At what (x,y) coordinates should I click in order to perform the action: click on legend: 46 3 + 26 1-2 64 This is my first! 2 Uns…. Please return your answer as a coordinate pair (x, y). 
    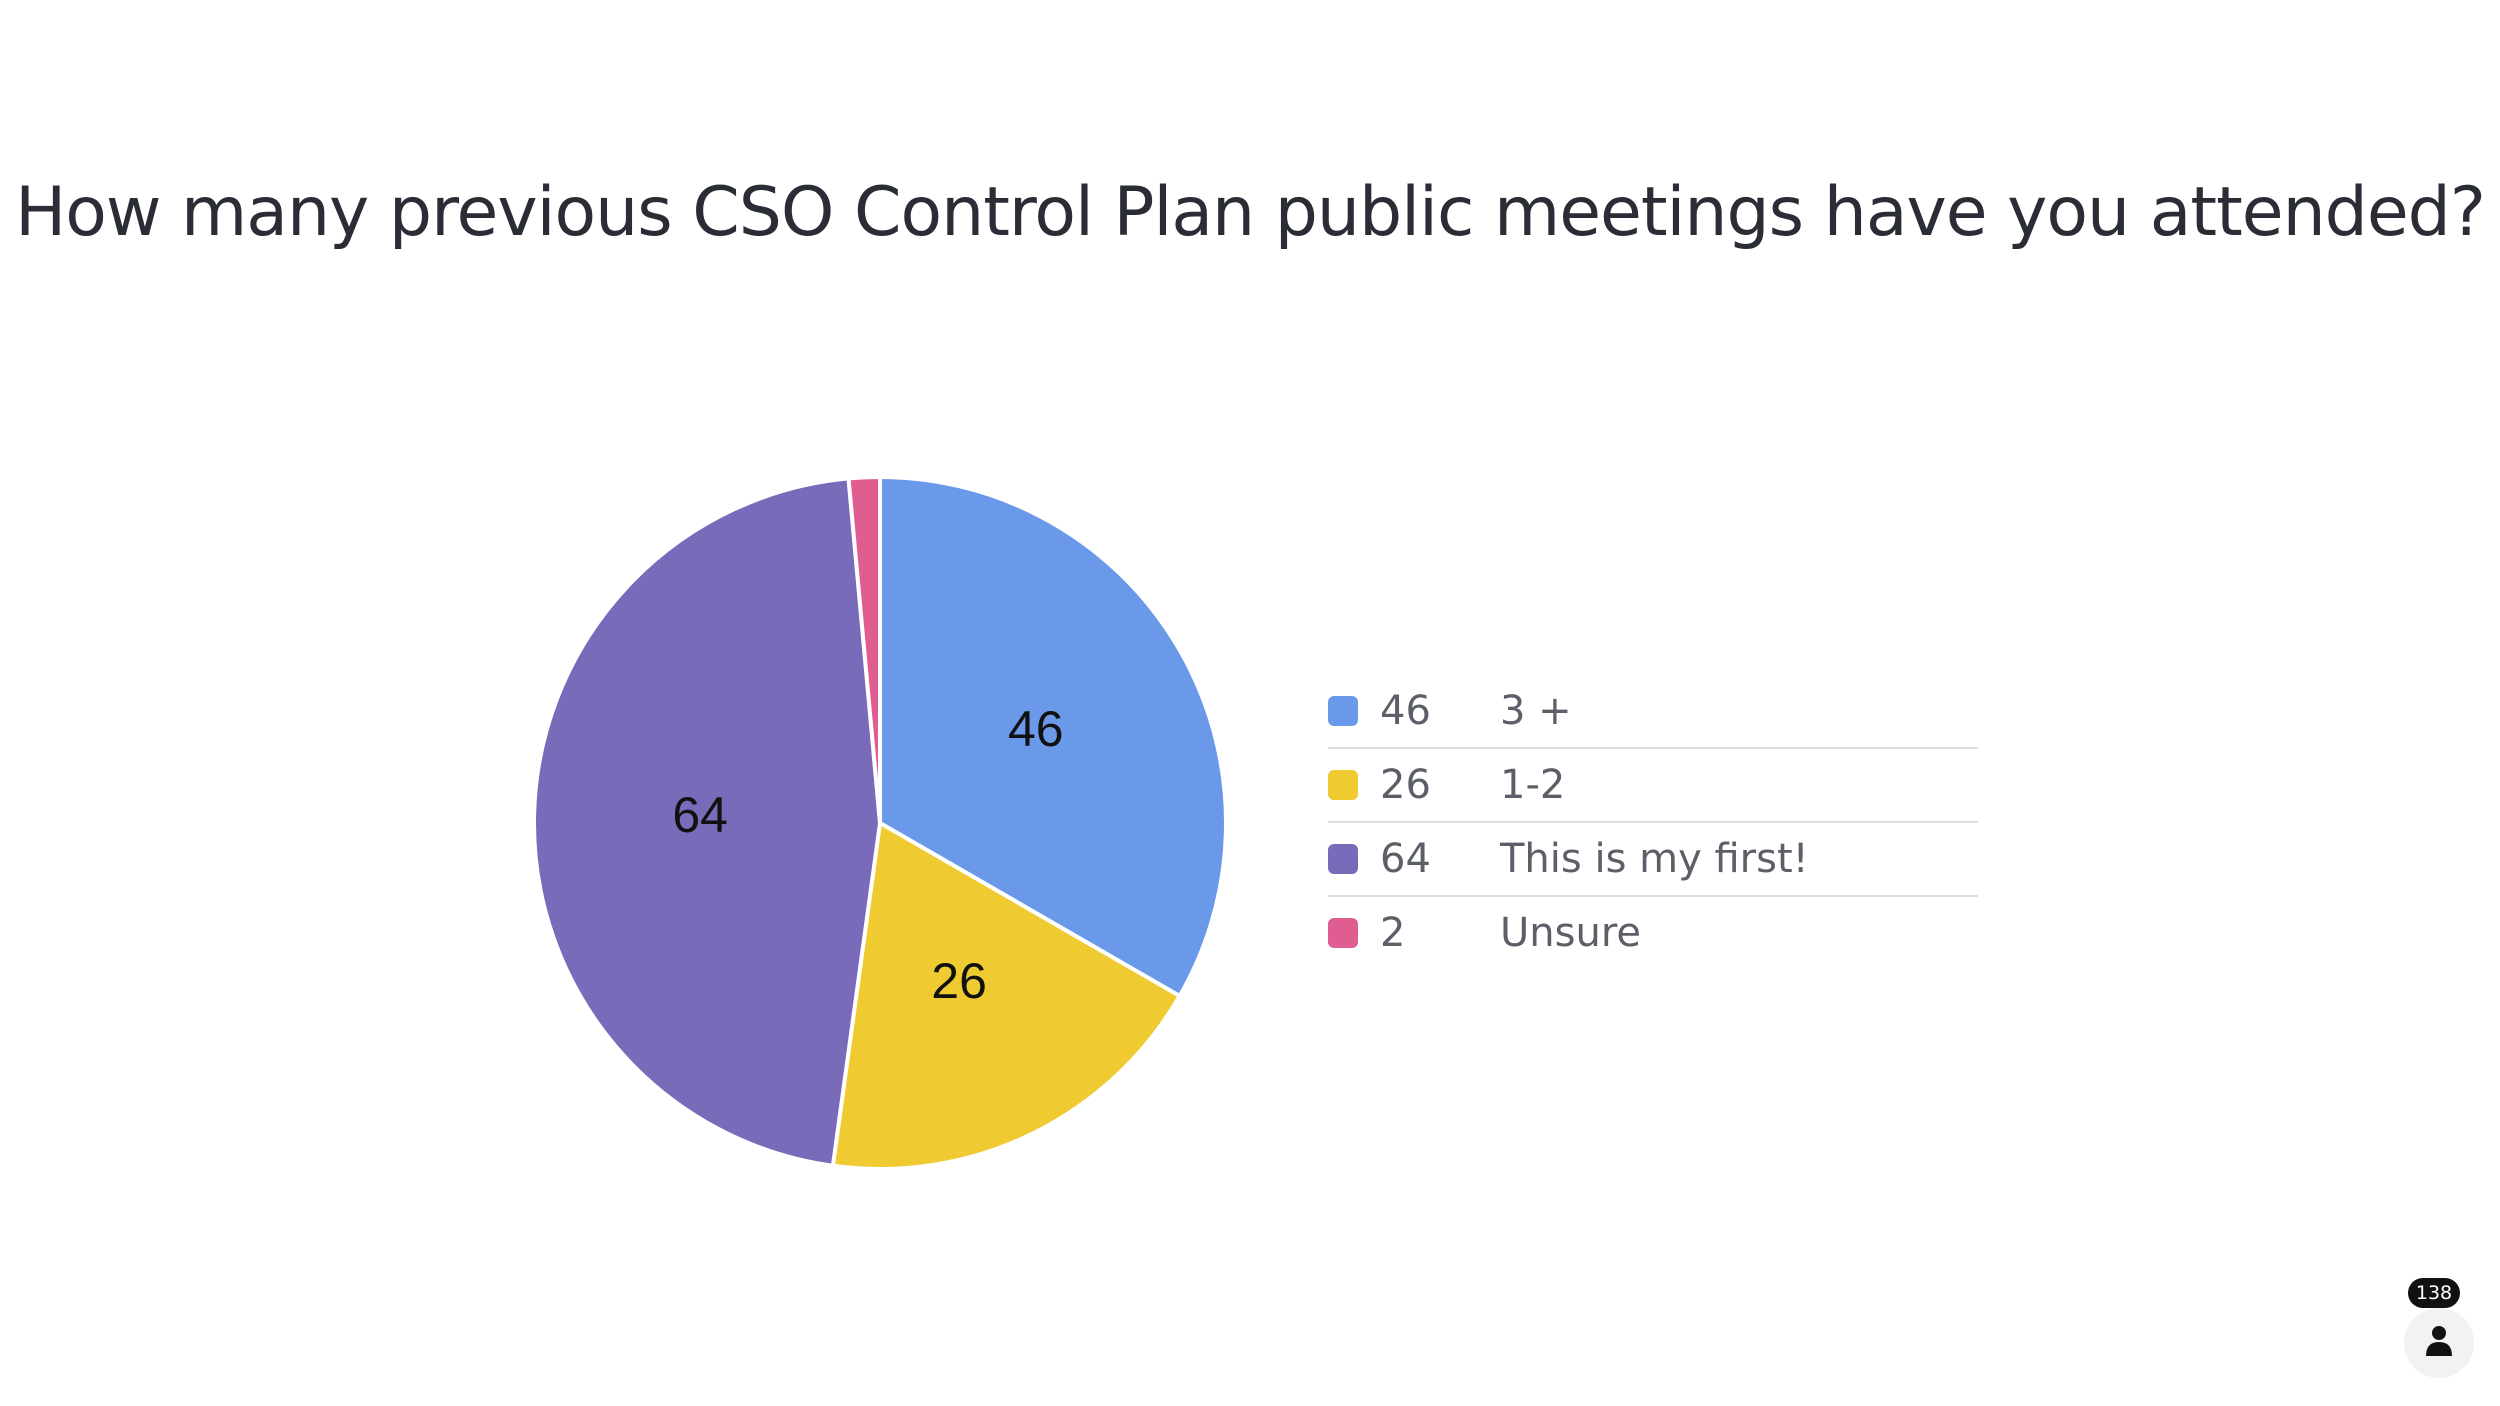
    Looking at the image, I should click on (1653, 822).